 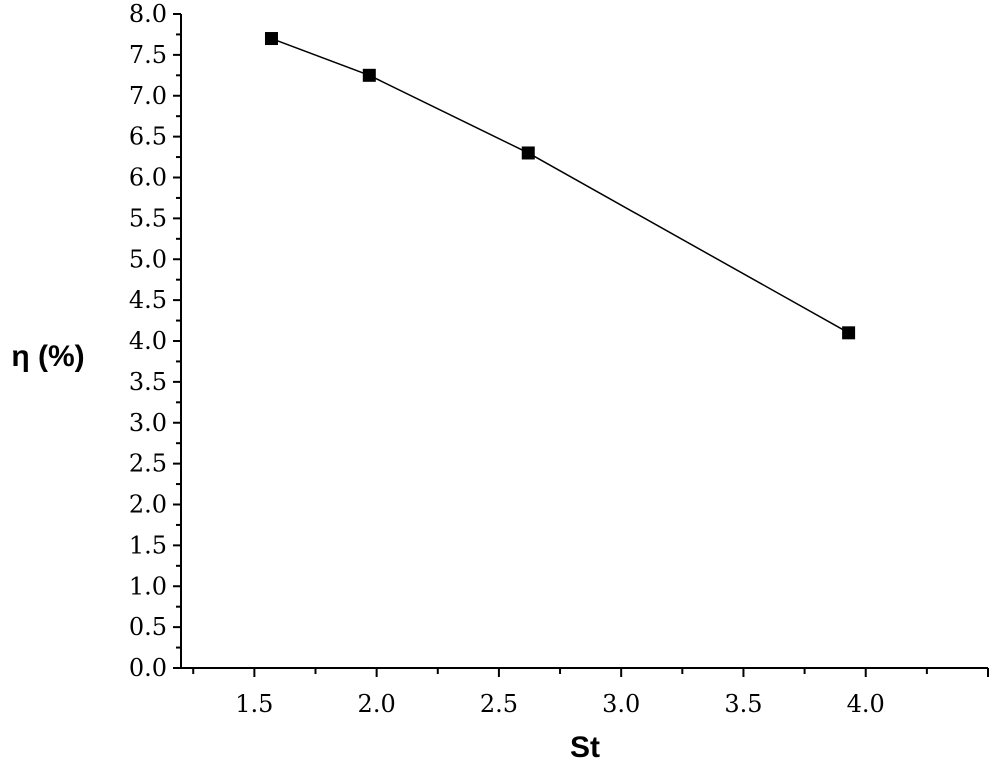 I want to click on y-tick-label: 6.5, so click(x=148, y=137).